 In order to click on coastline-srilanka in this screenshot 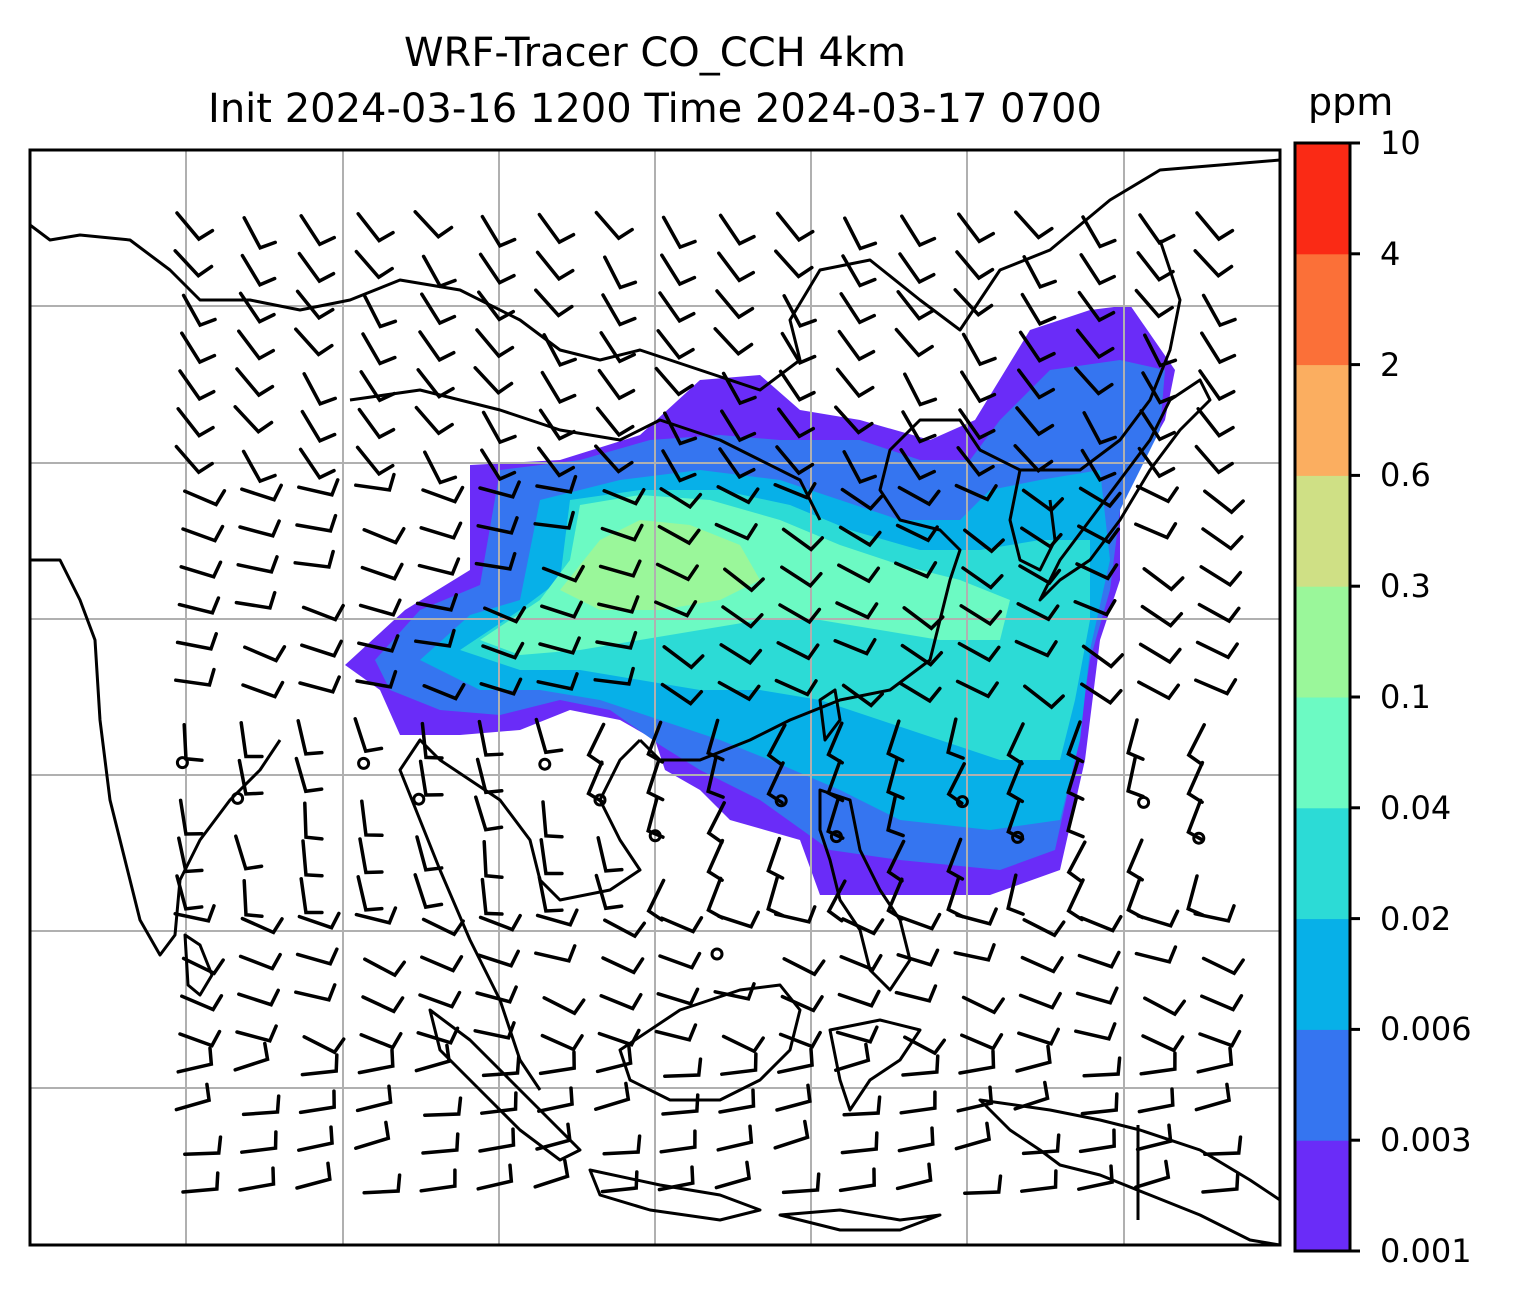, I will do `click(198, 965)`.